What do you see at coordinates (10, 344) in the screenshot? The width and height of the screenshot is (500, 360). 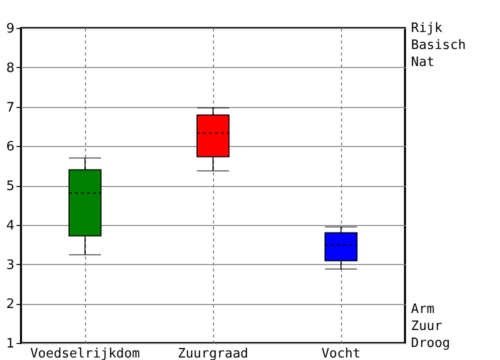 I see `y-tick-label: 1` at bounding box center [10, 344].